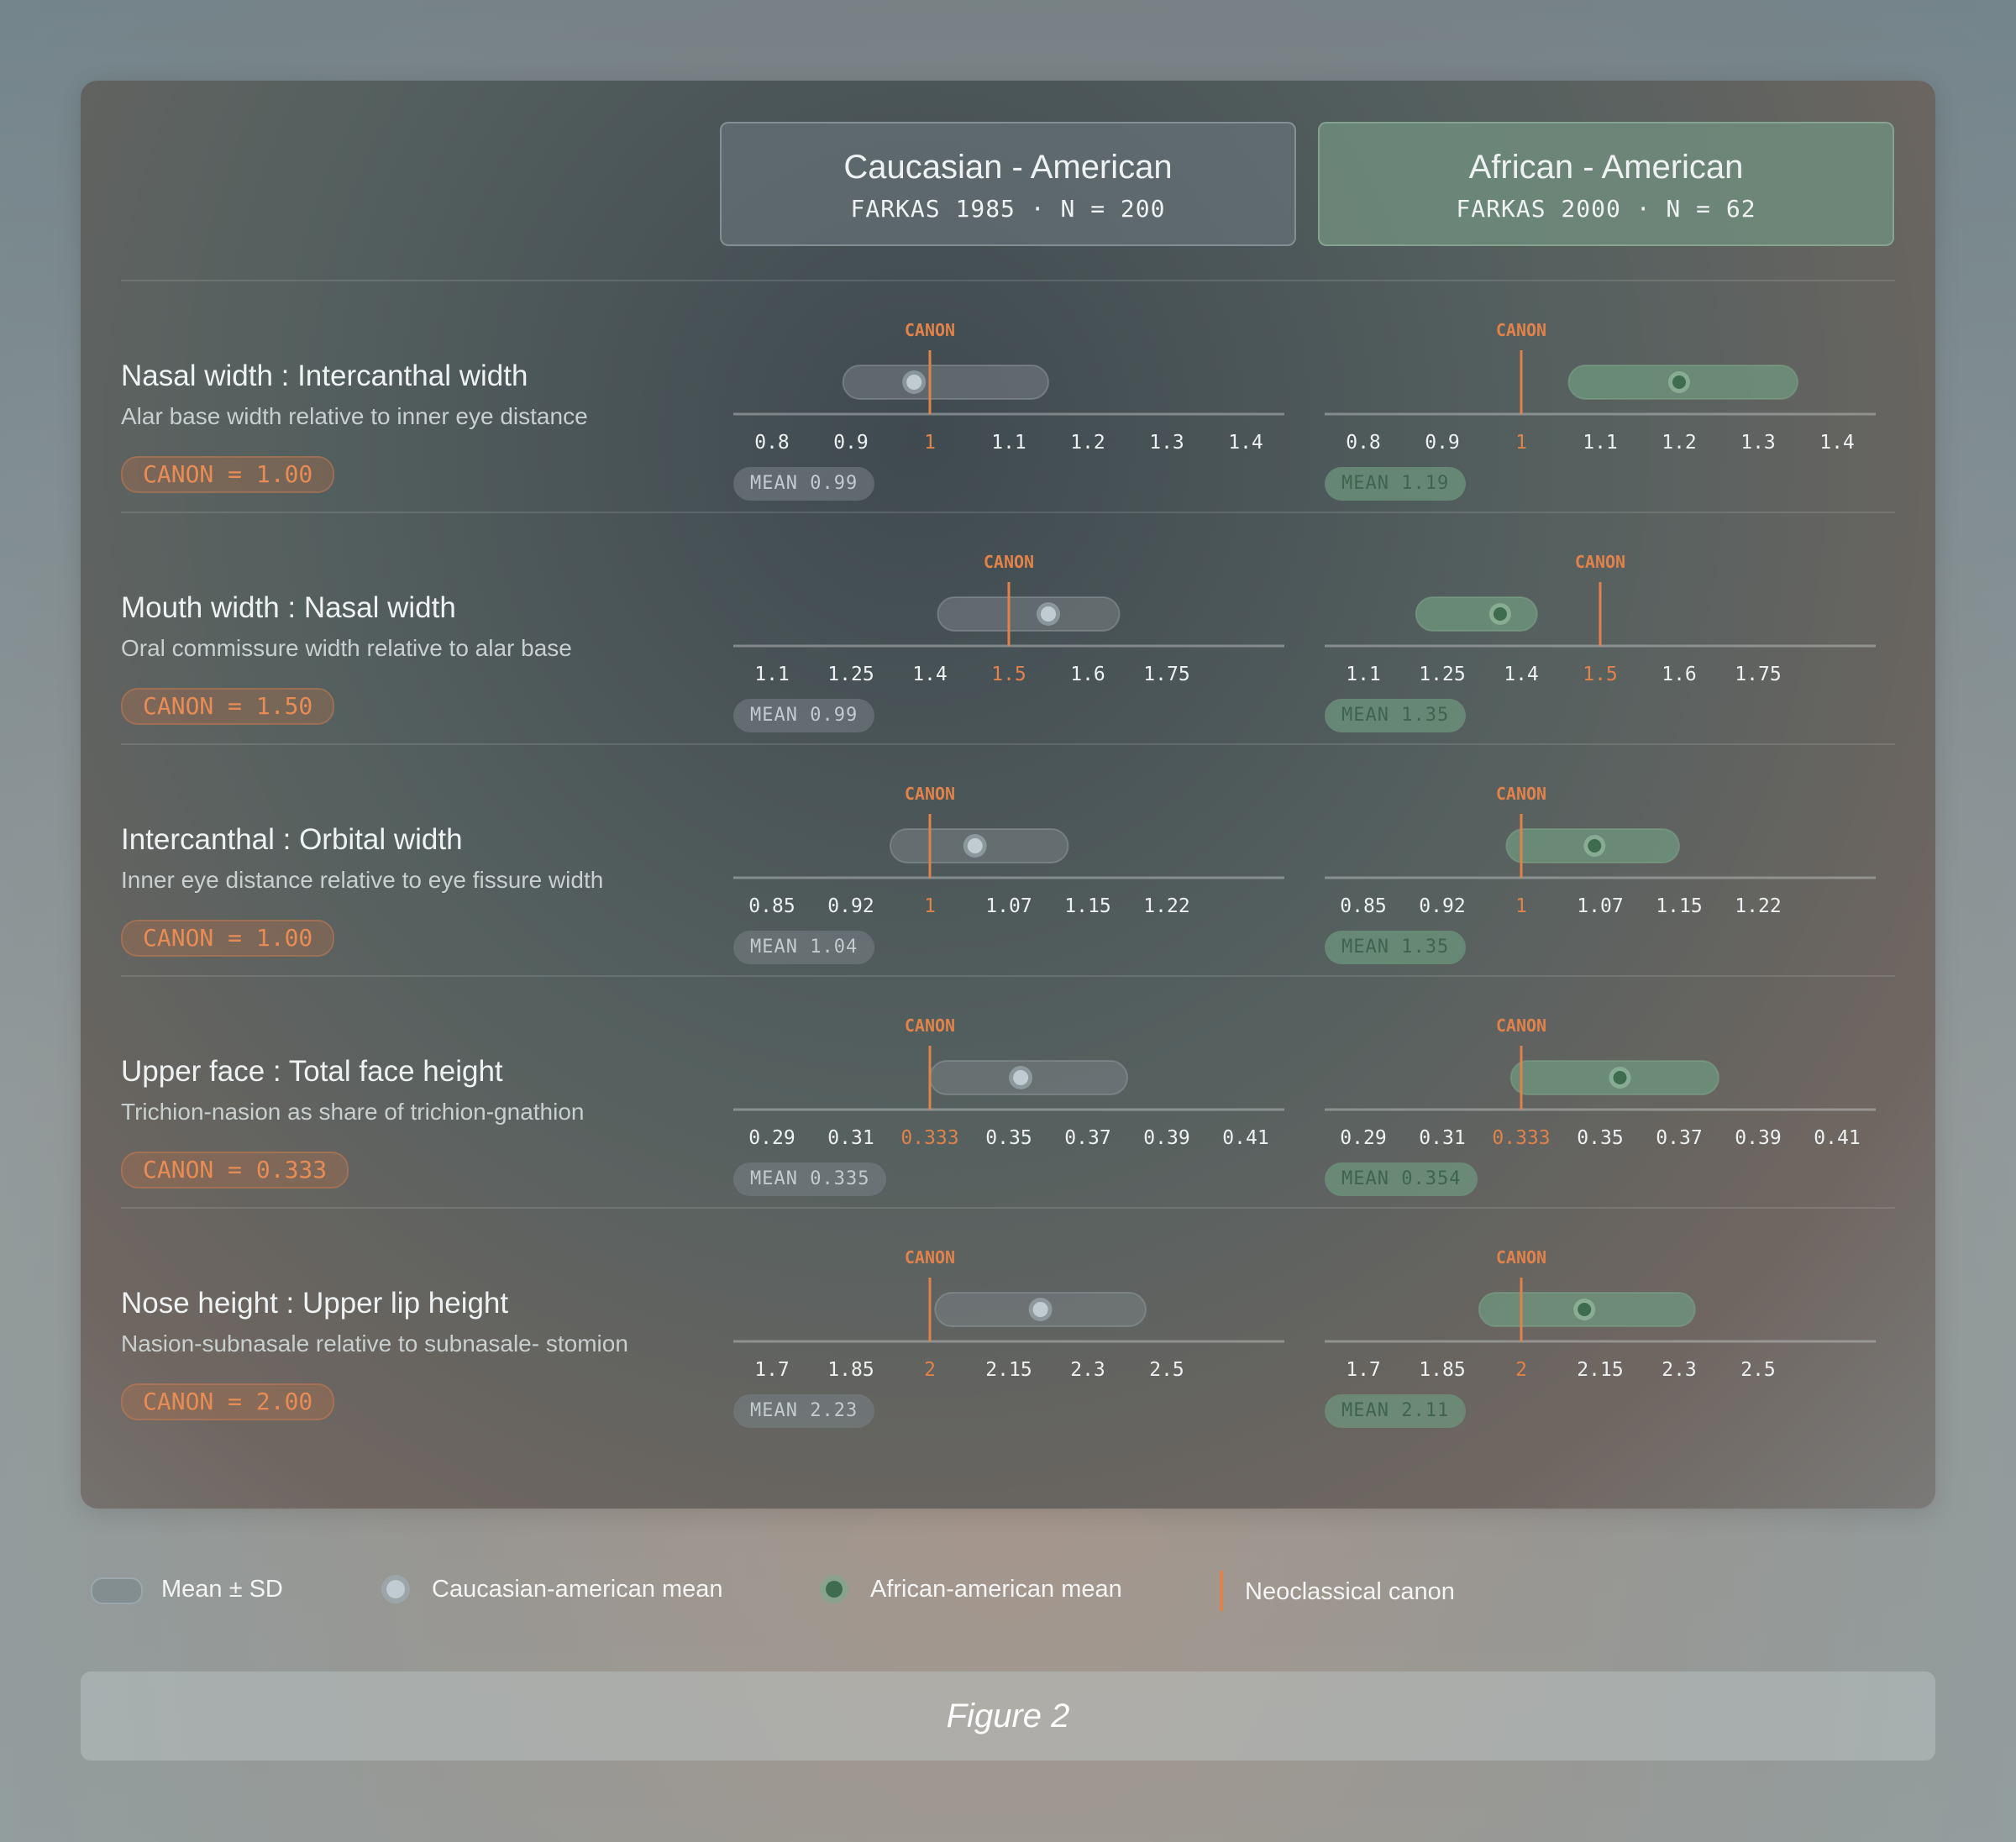  I want to click on african-header: African - American FARKAS 2000 · N = 62, so click(1606, 184).